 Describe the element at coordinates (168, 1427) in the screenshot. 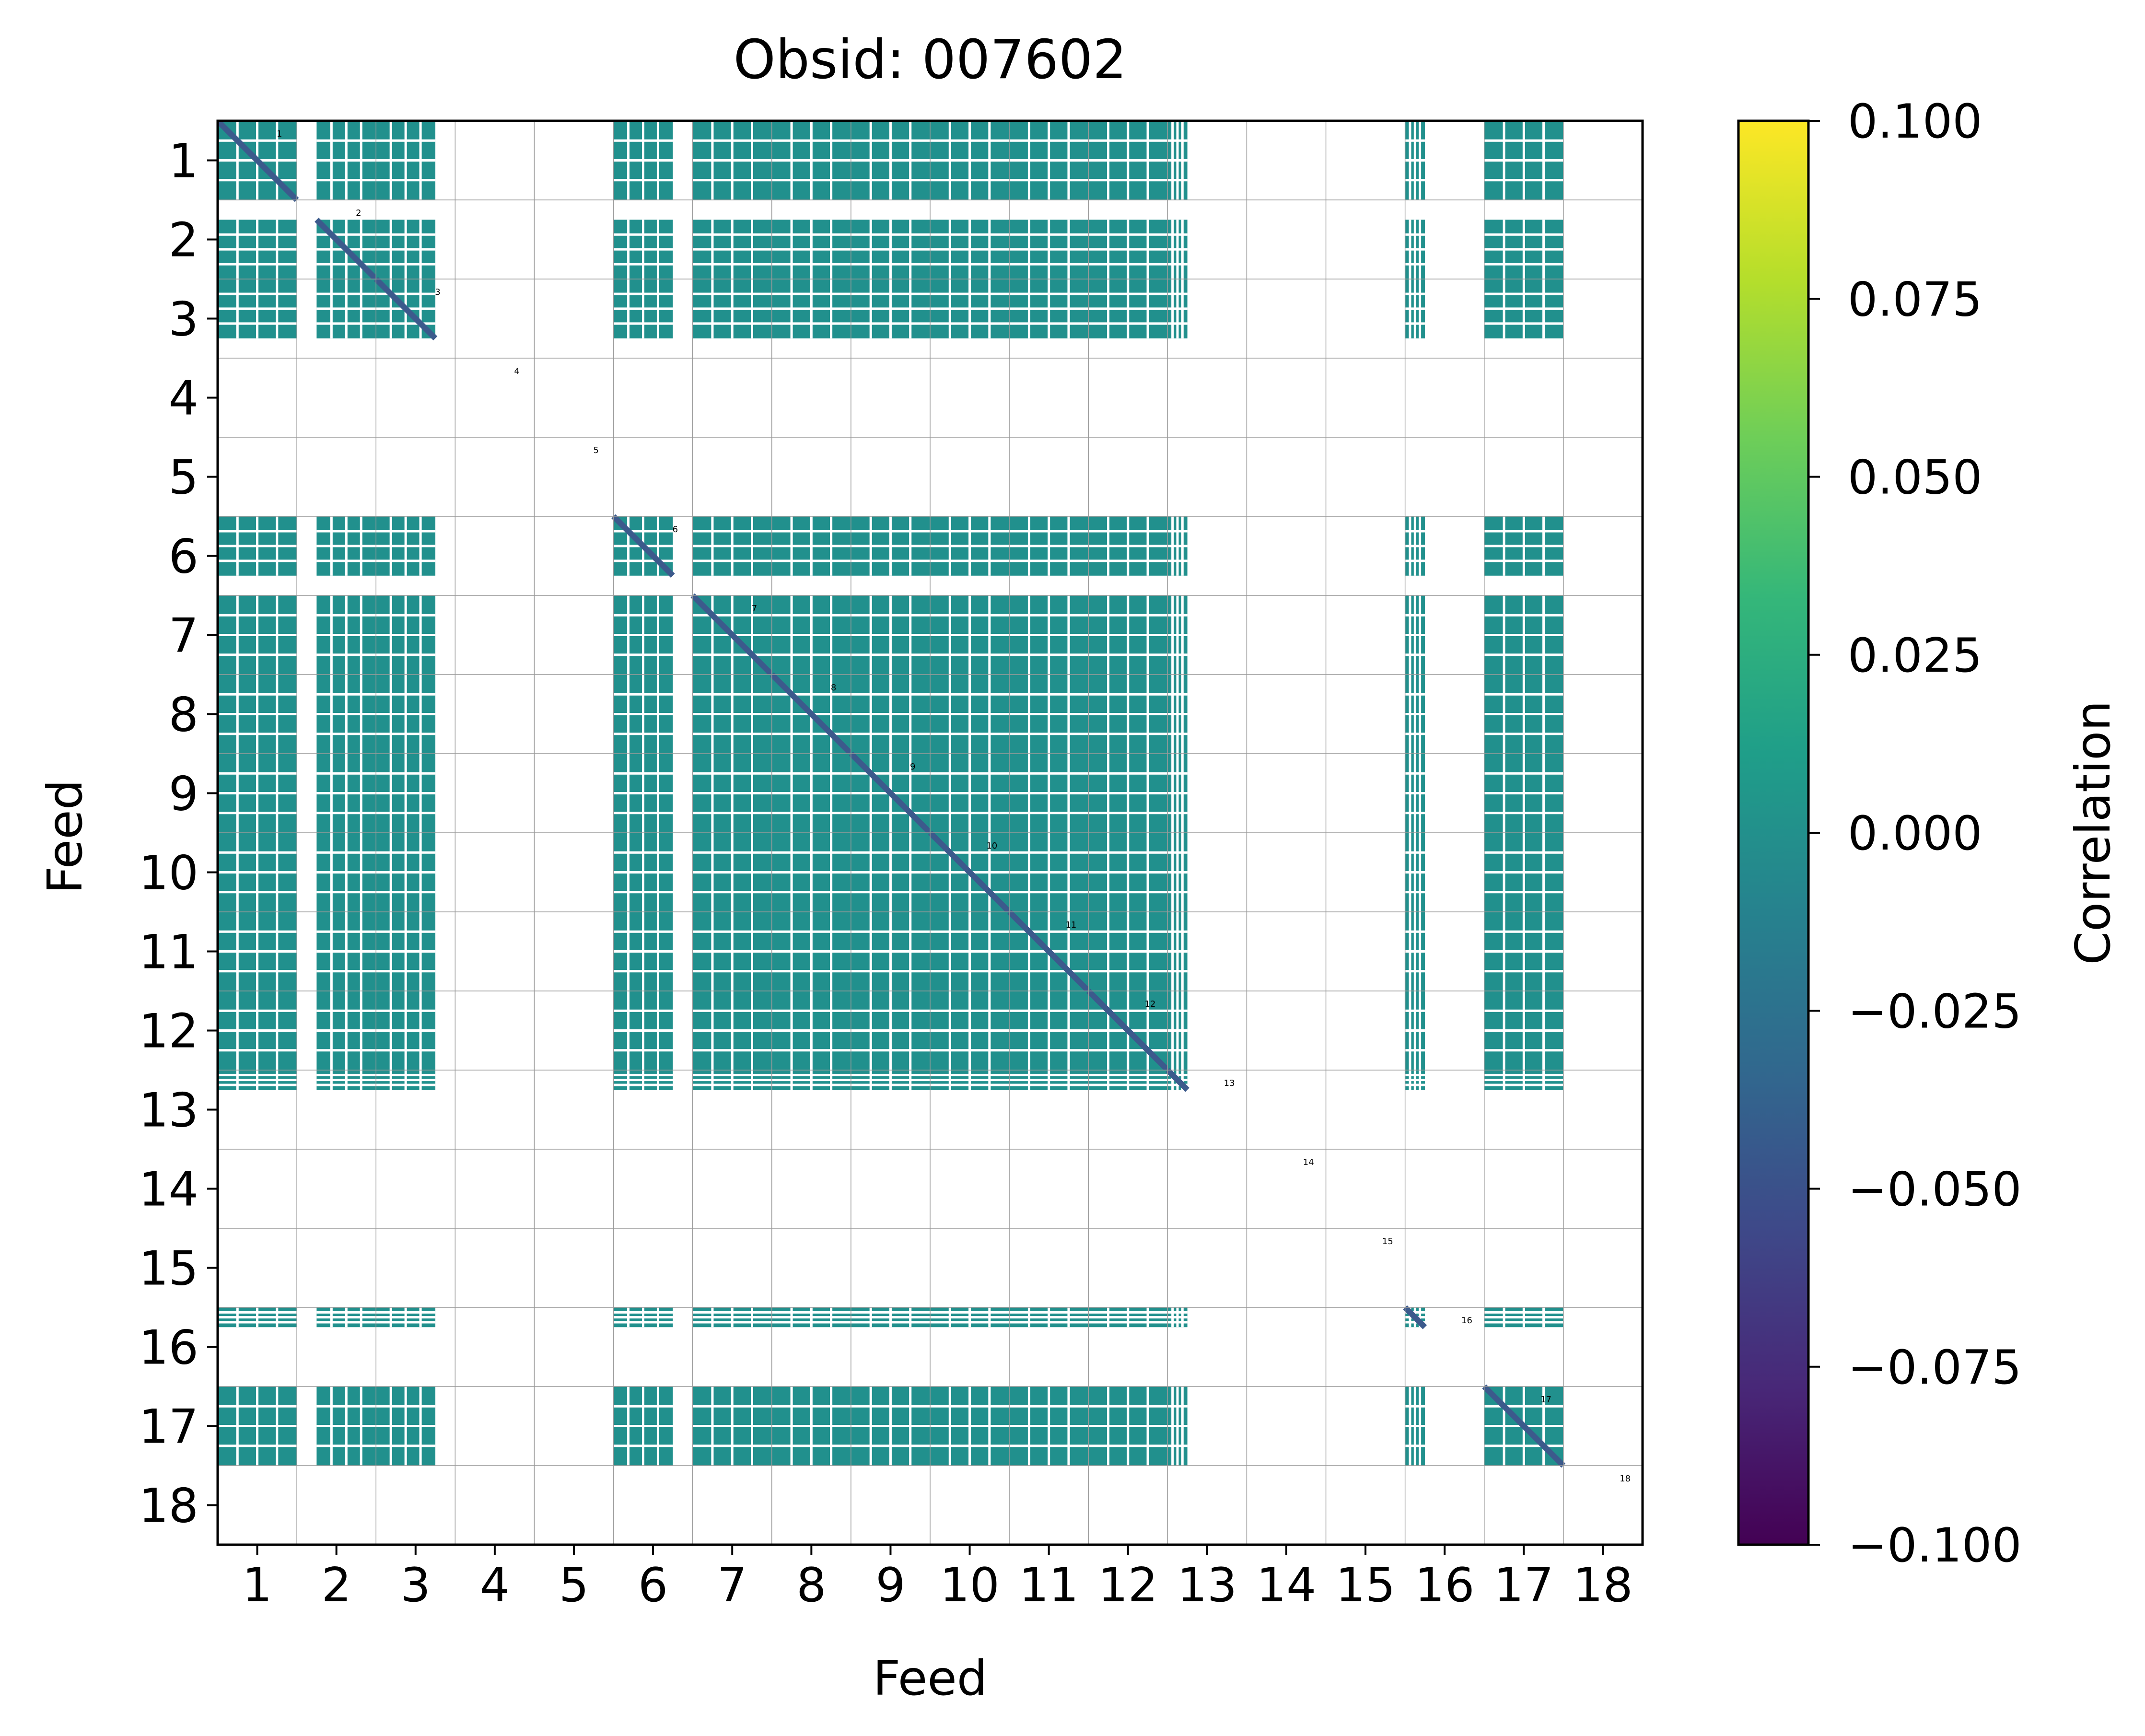

I see `y-tick-label: 17` at that location.